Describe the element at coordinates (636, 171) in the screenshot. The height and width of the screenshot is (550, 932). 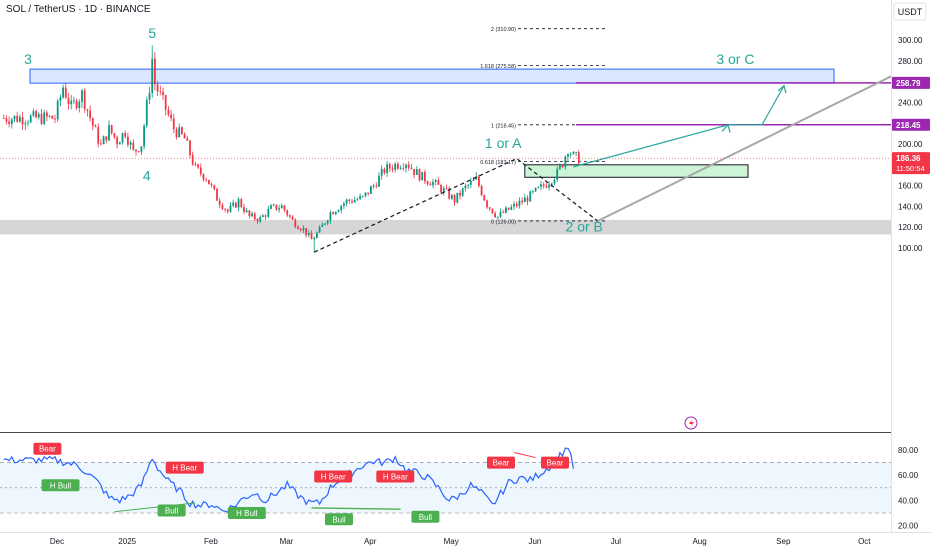
I see `target-box-zone` at that location.